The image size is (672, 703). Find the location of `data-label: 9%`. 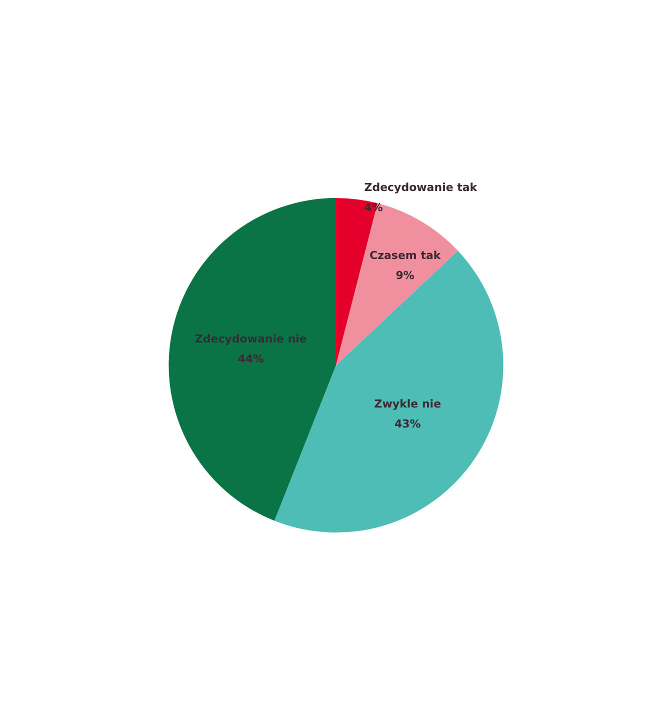

data-label: 9% is located at coordinates (405, 275).